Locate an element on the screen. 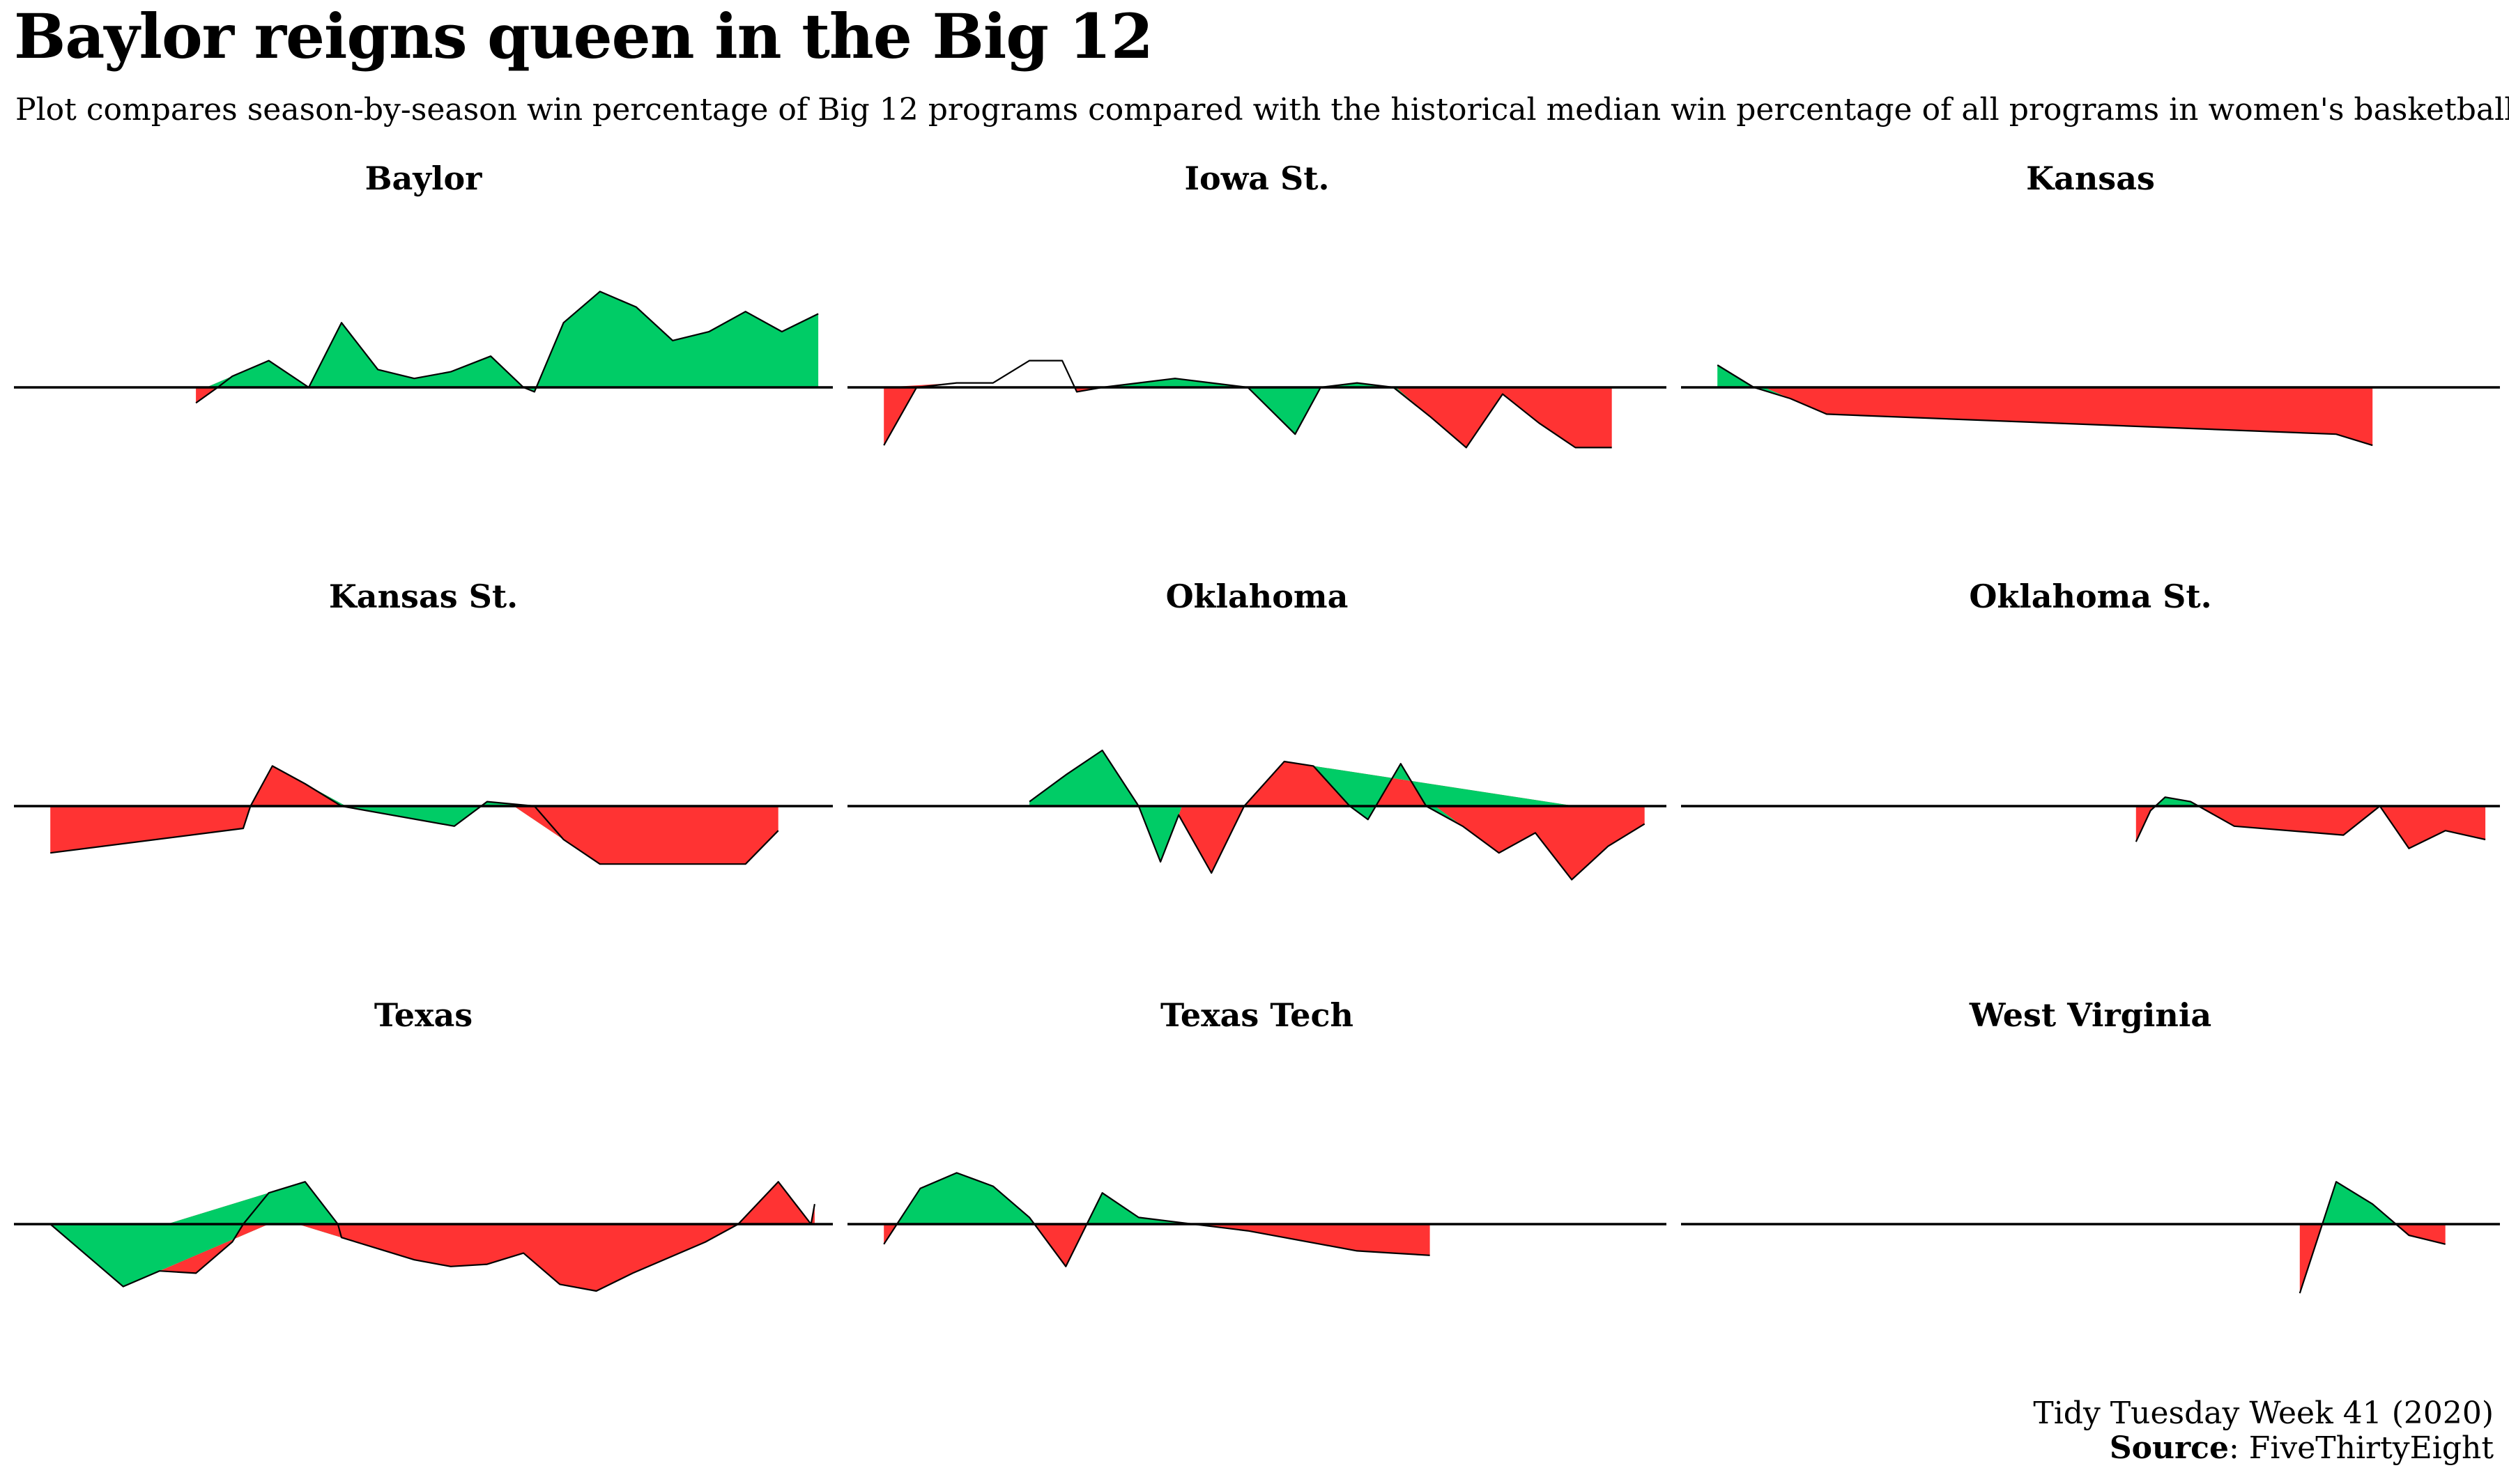 The height and width of the screenshot is (1484, 2509). facet-title: Oklahoma St. is located at coordinates (2090, 596).